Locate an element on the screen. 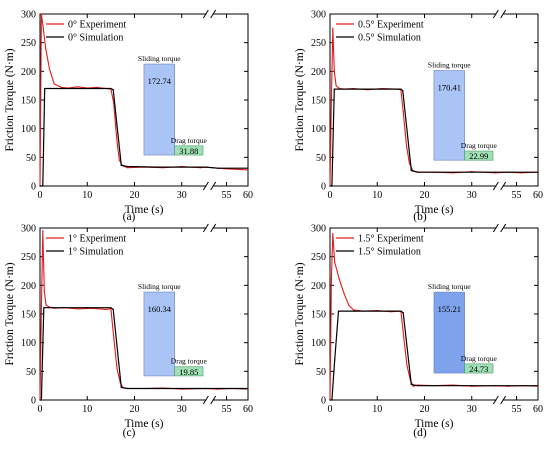 Image resolution: width=550 pixels, height=449 pixels. sliding-torque-value: 172.74 is located at coordinates (160, 81).